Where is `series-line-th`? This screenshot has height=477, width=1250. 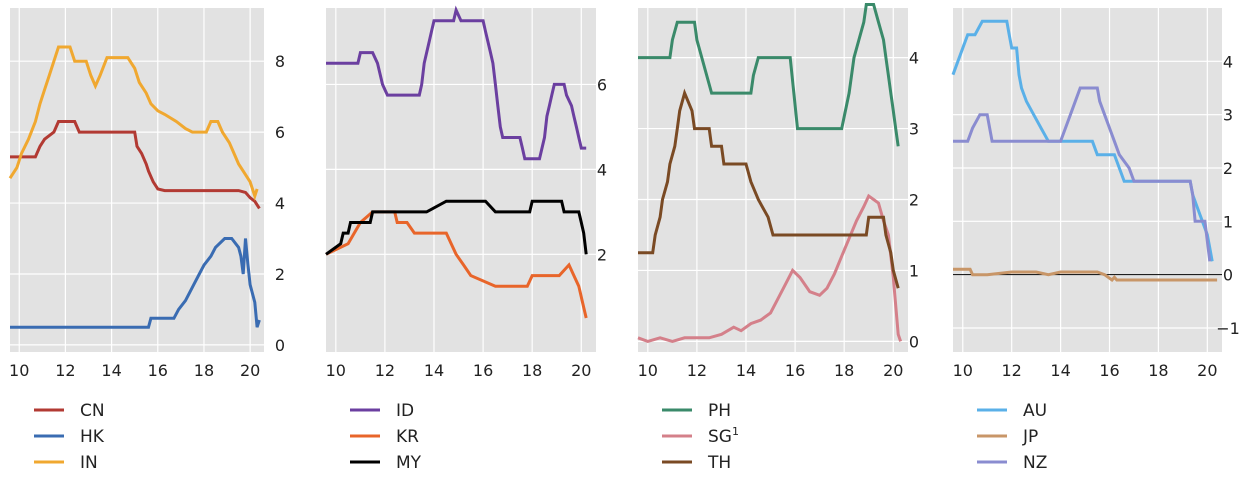 series-line-th is located at coordinates (769, 188).